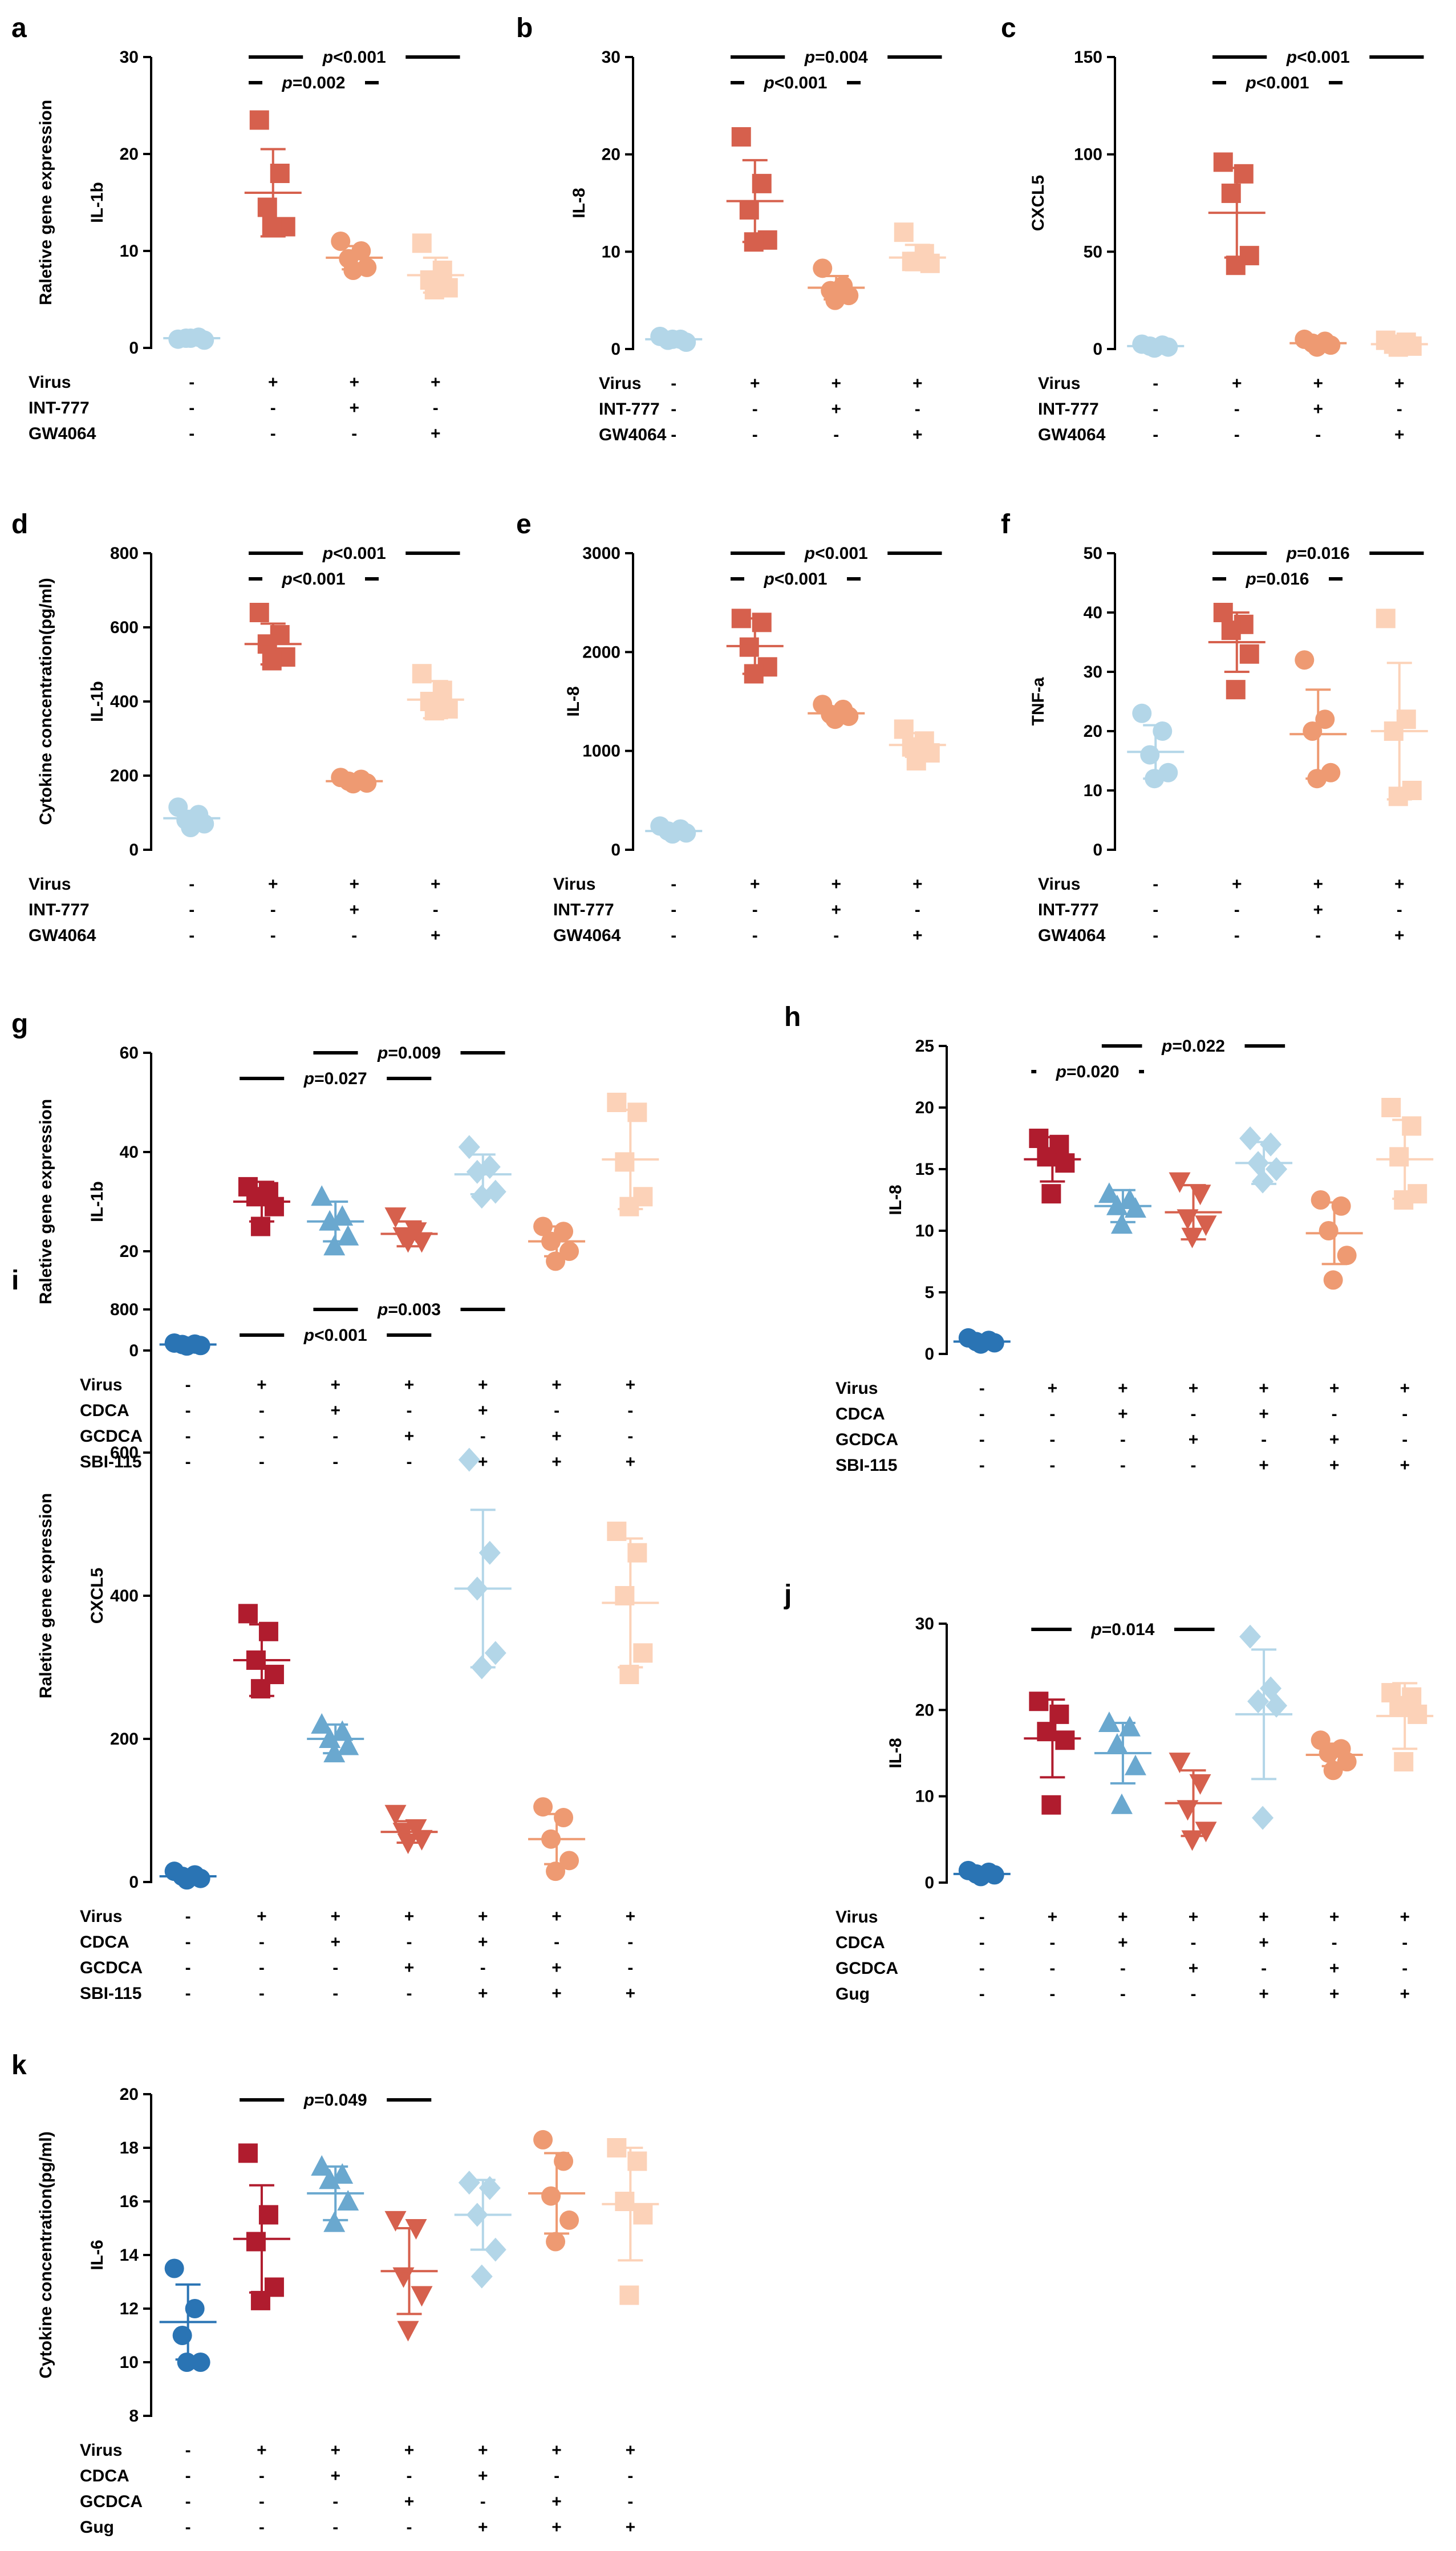 This screenshot has width=1456, height=2551. Describe the element at coordinates (60, 910) in the screenshot. I see `condition-label: INT-777` at that location.